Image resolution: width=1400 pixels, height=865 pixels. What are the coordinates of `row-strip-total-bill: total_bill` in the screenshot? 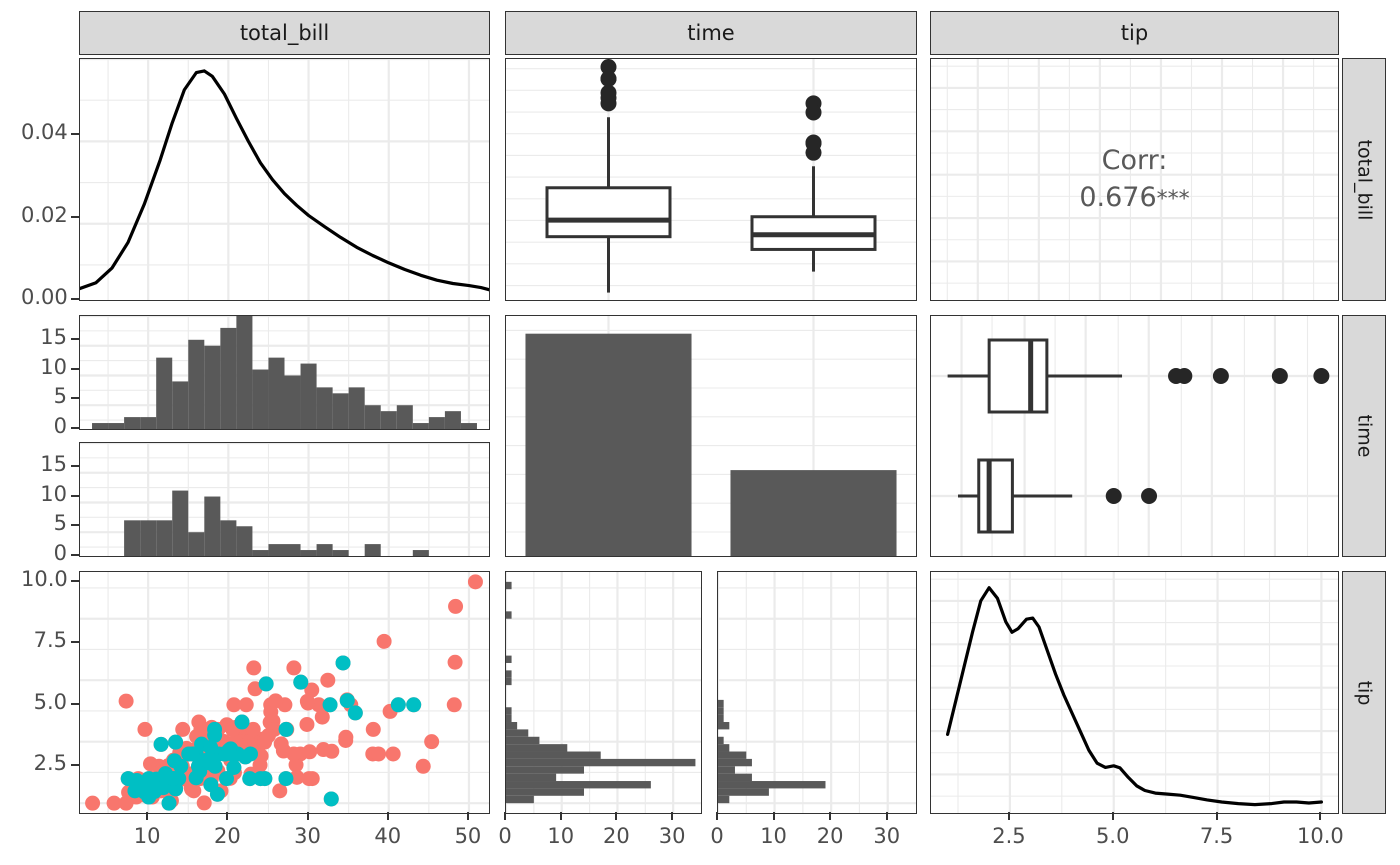 It's located at (1364, 179).